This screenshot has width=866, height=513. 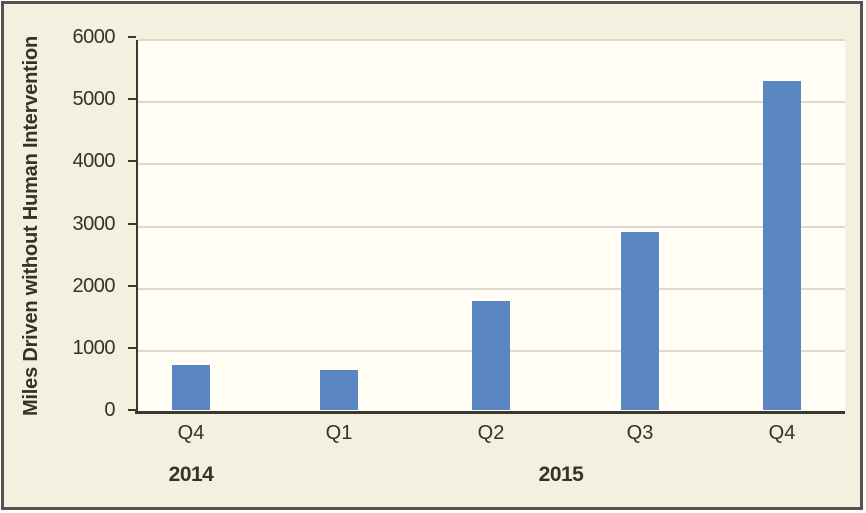 What do you see at coordinates (191, 433) in the screenshot?
I see `x-tick-label-q4-0: Q4` at bounding box center [191, 433].